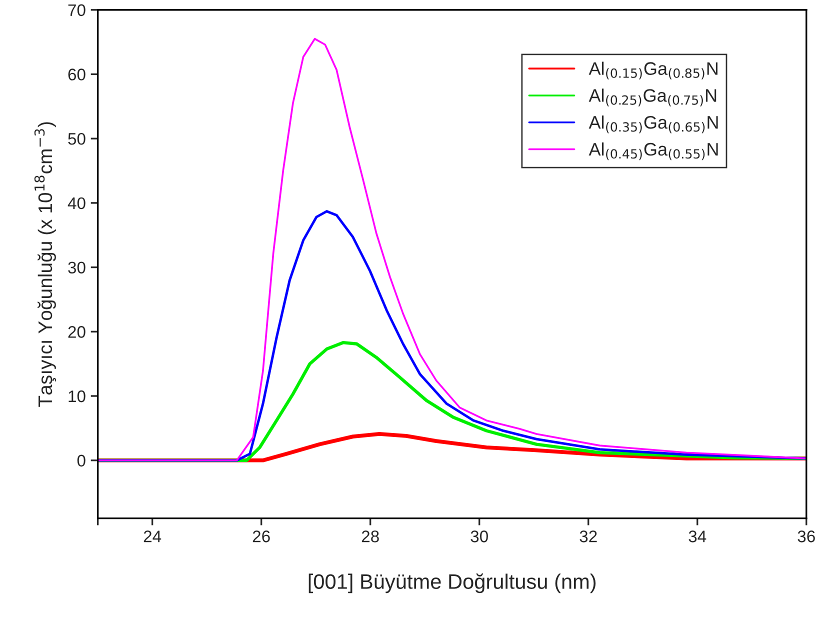  What do you see at coordinates (77, 332) in the screenshot?
I see `y-tick-label: 20` at bounding box center [77, 332].